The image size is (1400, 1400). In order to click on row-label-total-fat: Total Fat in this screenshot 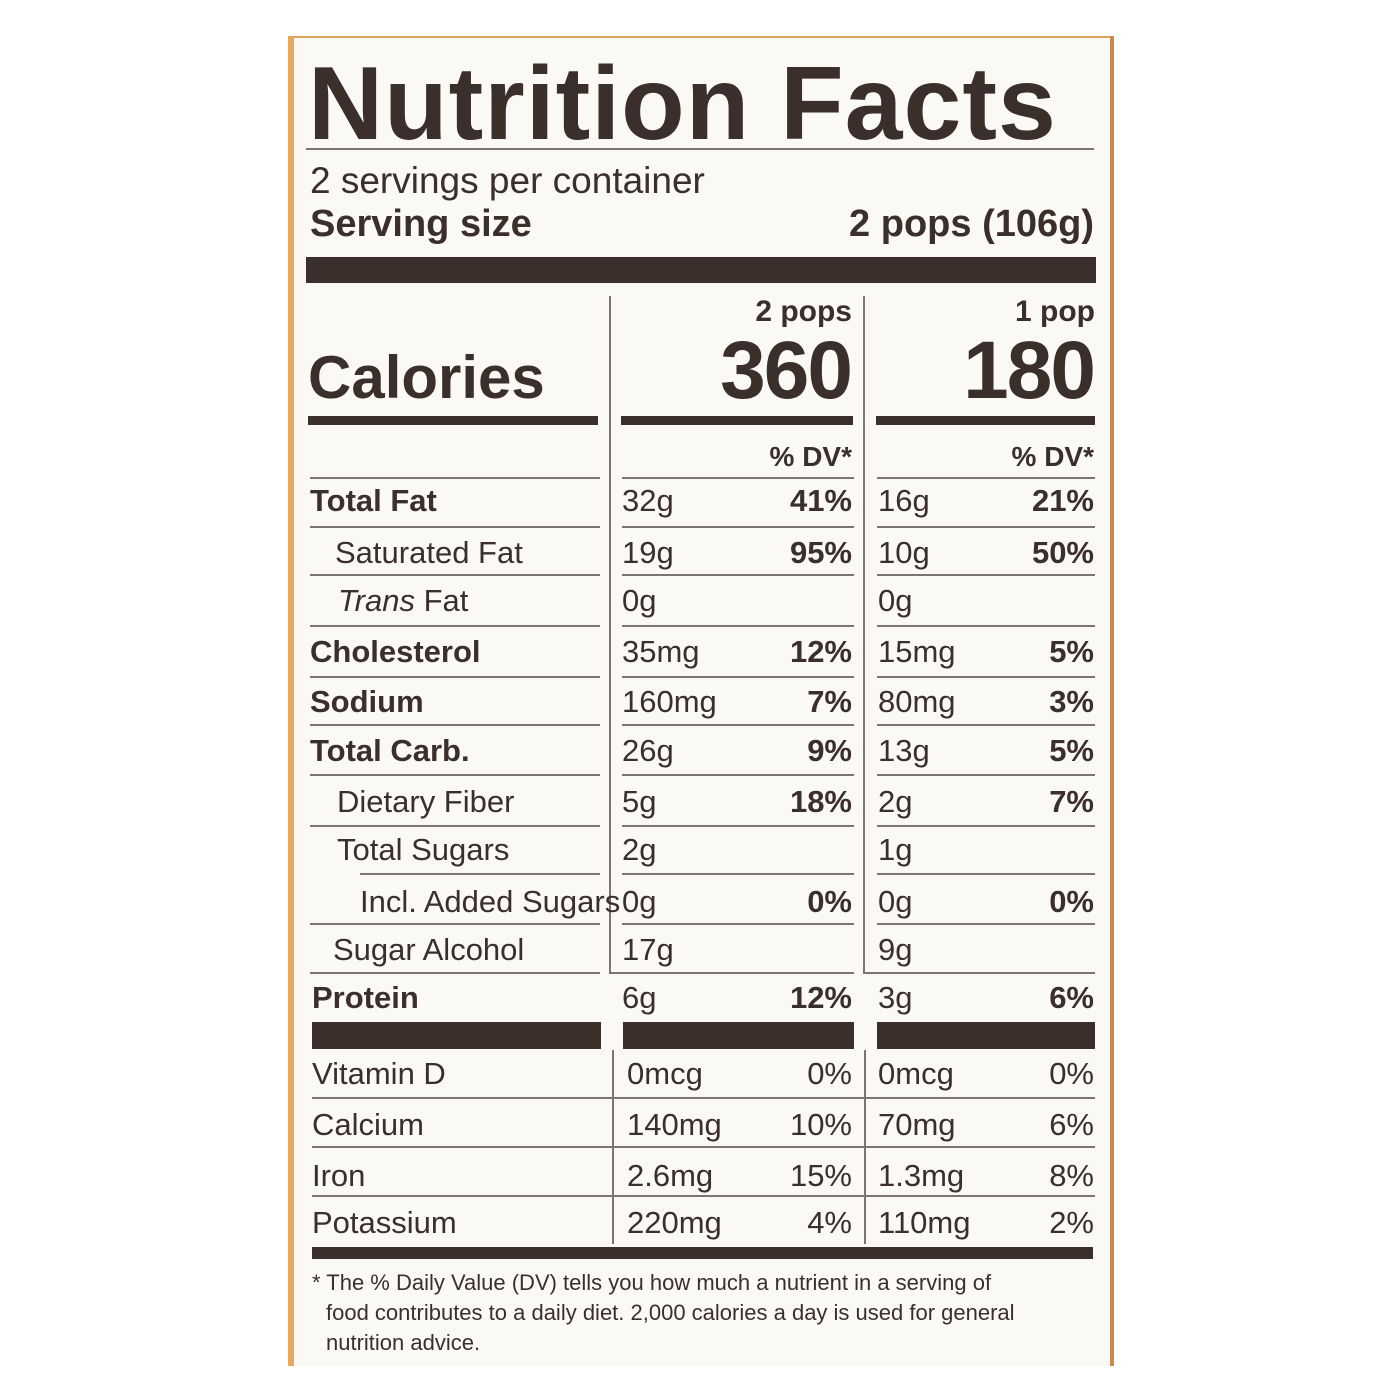, I will do `click(373, 500)`.